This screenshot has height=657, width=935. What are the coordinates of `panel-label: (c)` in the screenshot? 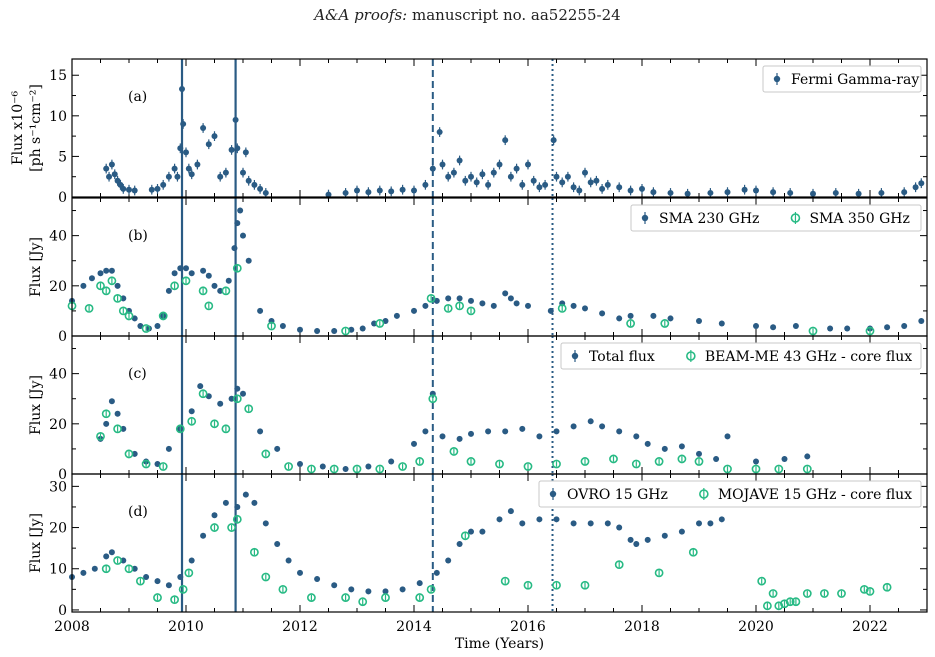 It's located at (137, 374).